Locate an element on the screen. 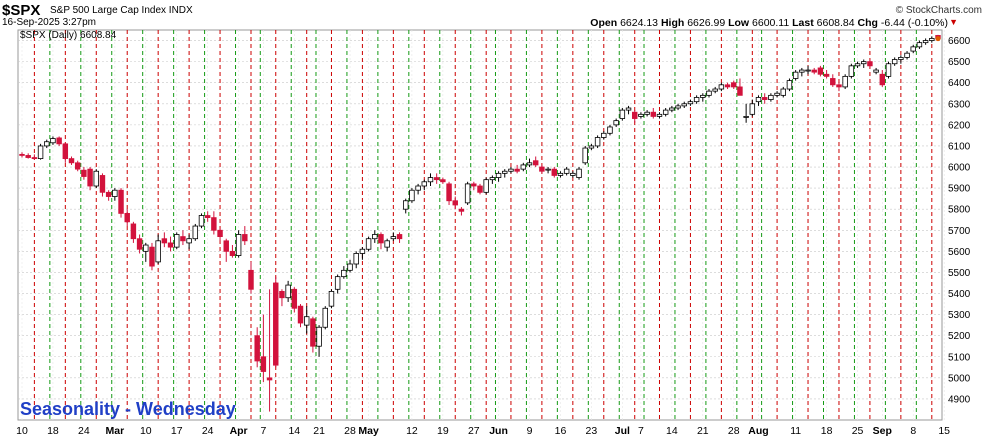  stockcharts-credit: © StockCharts.com is located at coordinates (938, 10).